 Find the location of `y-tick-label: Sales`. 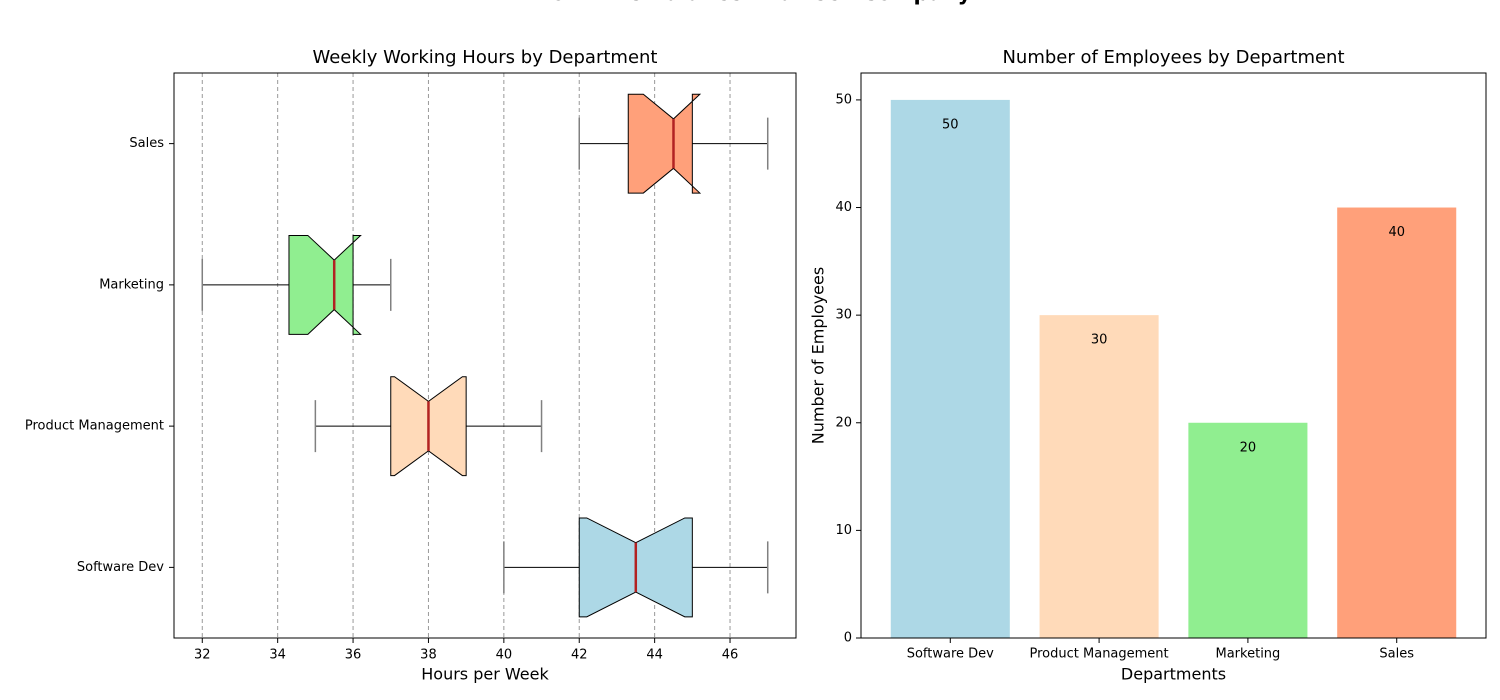

y-tick-label: Sales is located at coordinates (146, 143).